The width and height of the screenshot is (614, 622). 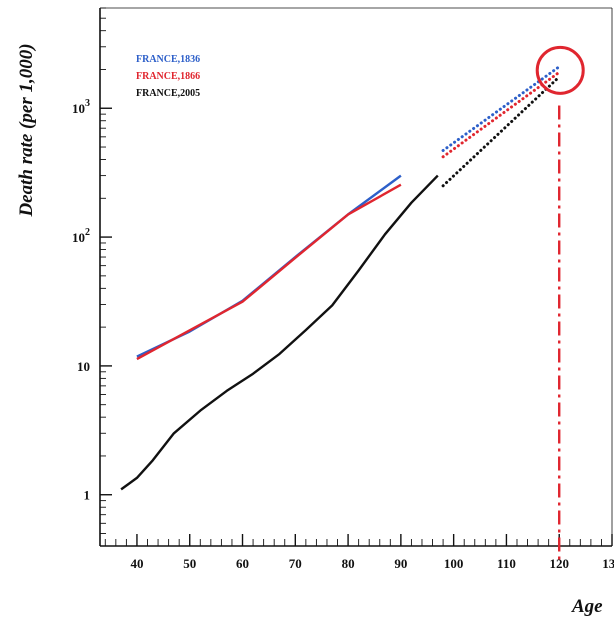 What do you see at coordinates (400, 563) in the screenshot?
I see `x-tick-label: 90` at bounding box center [400, 563].